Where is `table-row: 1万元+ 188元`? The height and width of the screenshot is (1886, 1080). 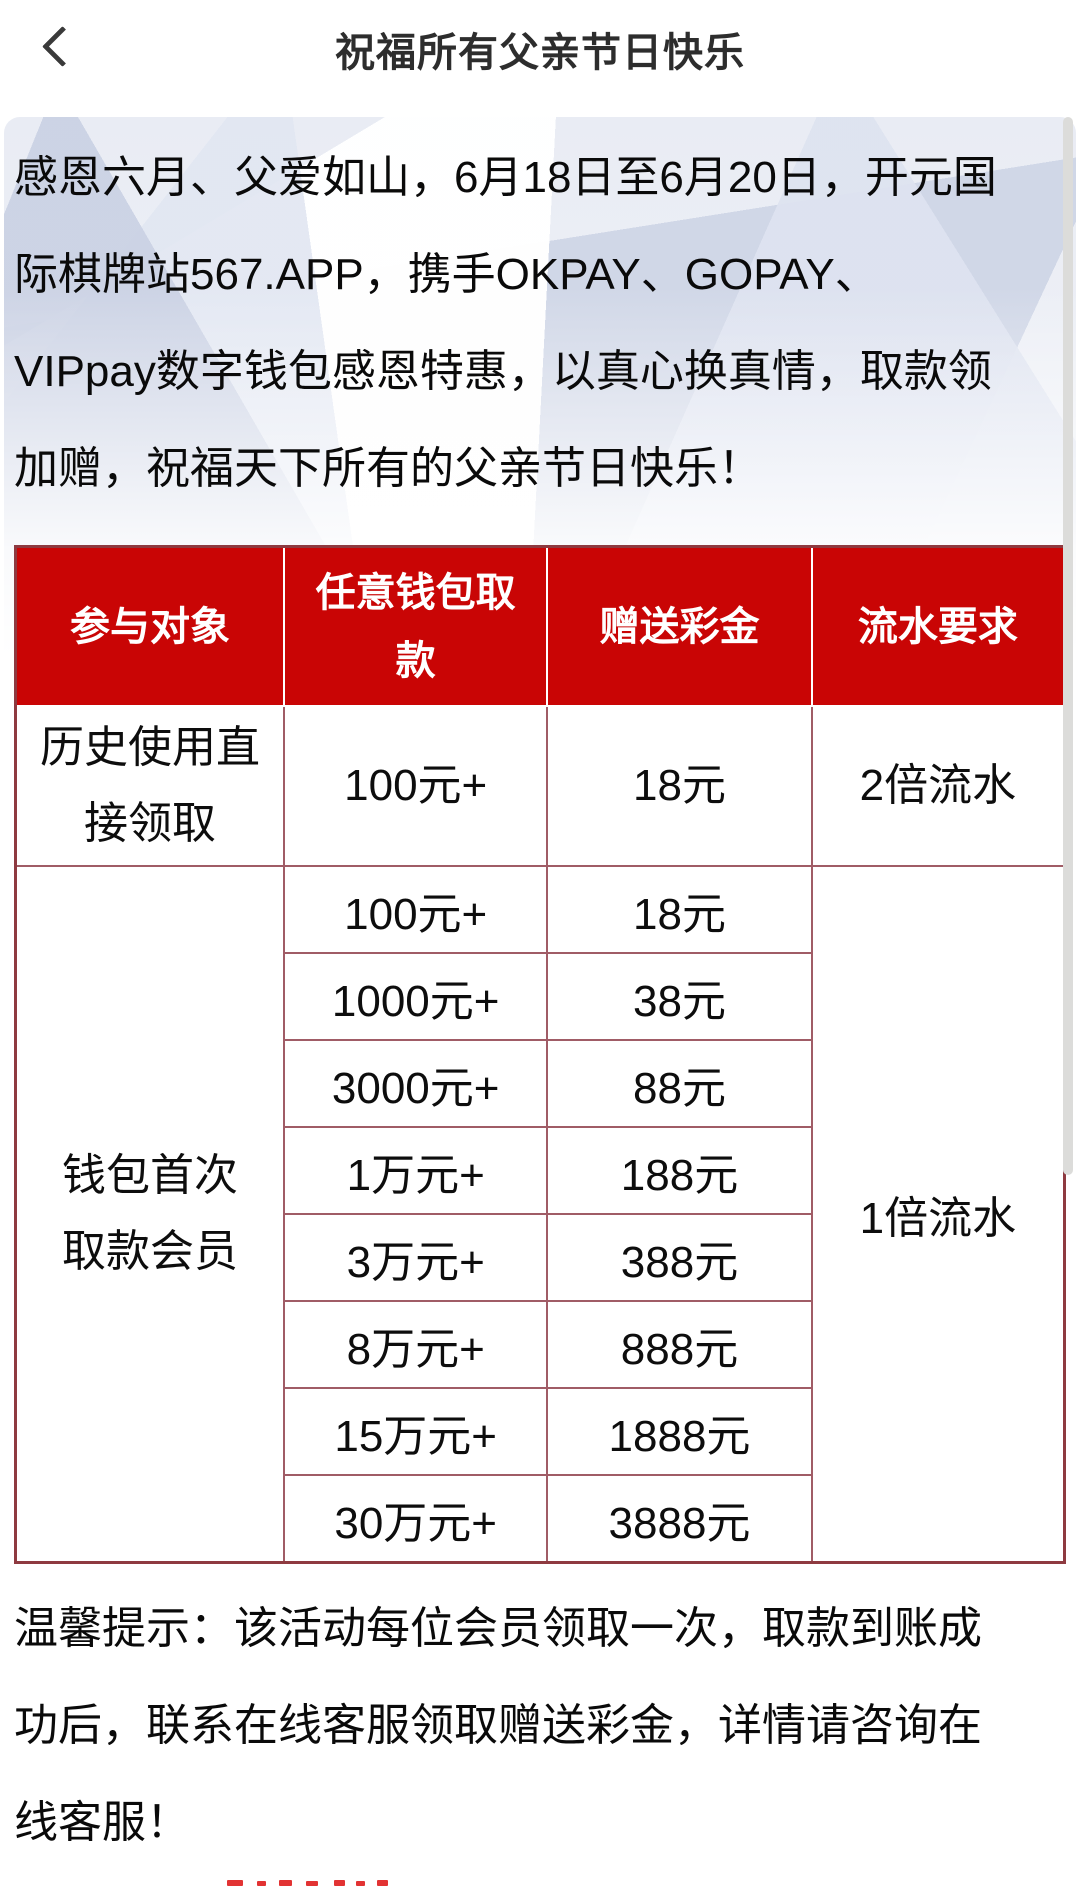
table-row: 1万元+ 188元 is located at coordinates (540, 1170).